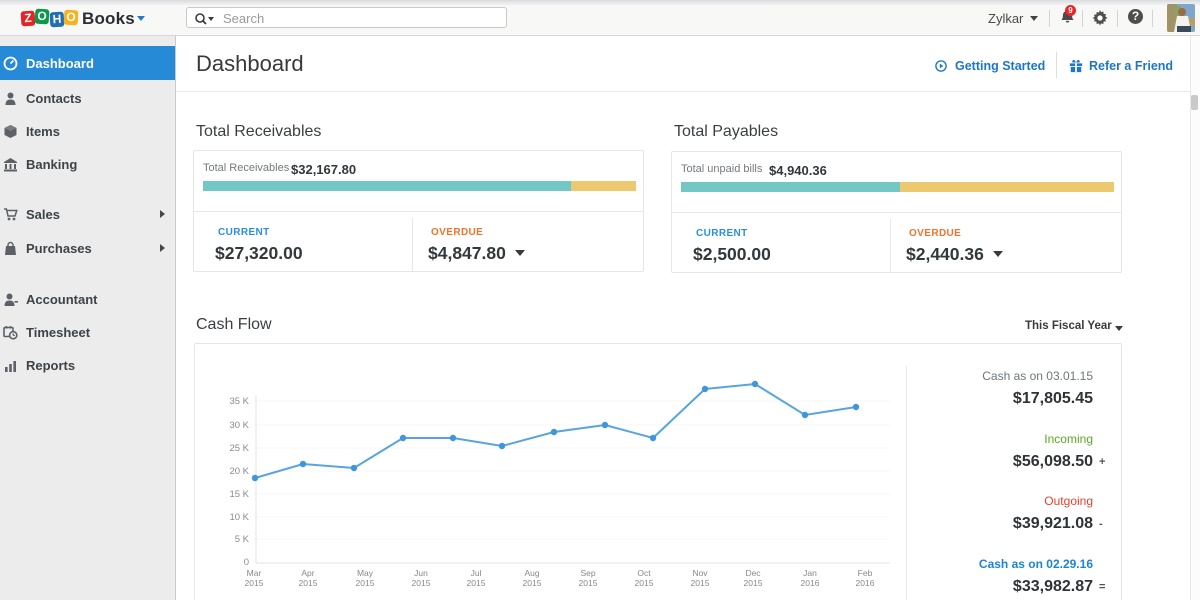 This screenshot has width=1200, height=600. Describe the element at coordinates (239, 425) in the screenshot. I see `svg-text: 30 K` at that location.